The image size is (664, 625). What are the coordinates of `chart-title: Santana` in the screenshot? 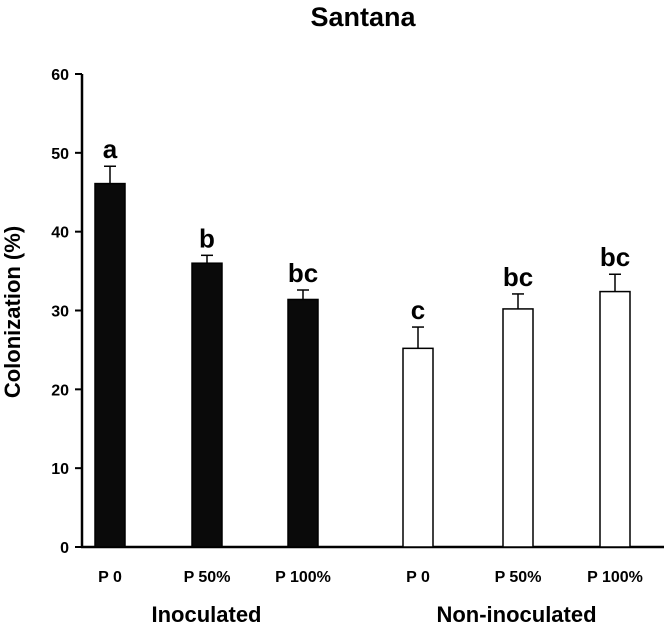 It's located at (363, 17).